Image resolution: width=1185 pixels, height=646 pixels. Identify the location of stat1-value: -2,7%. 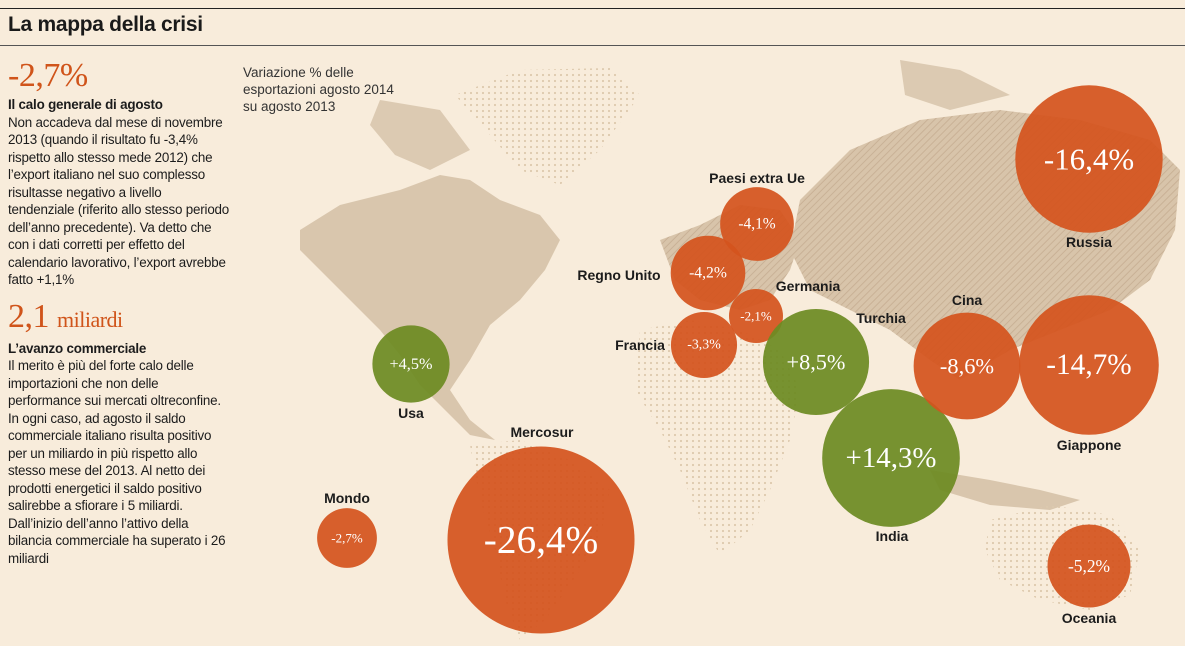
(48, 75).